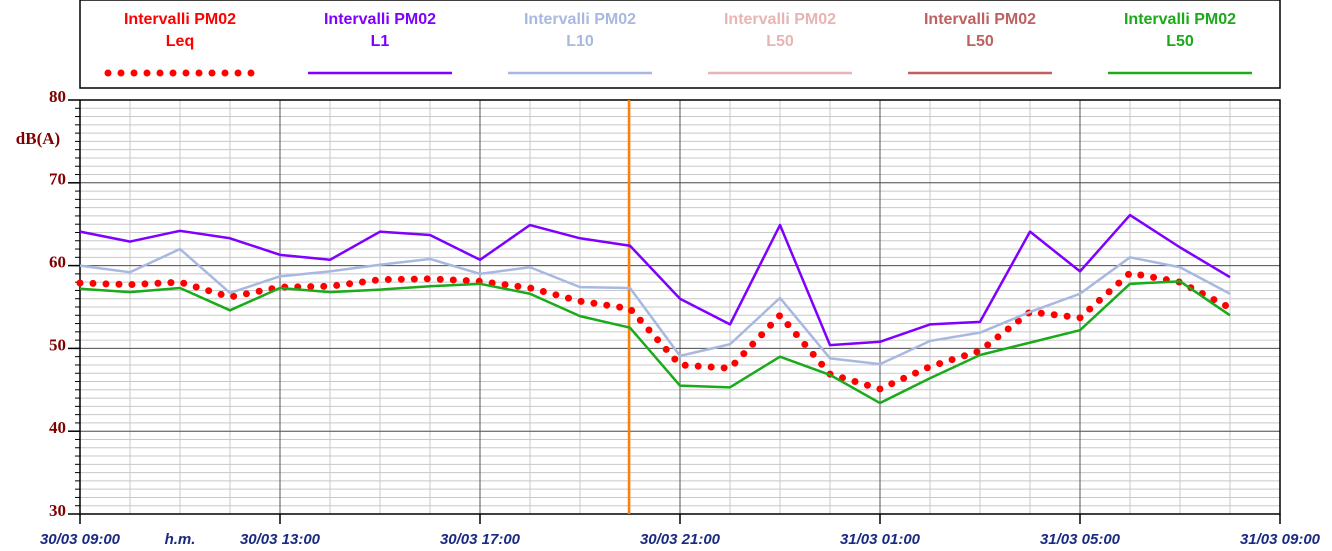  What do you see at coordinates (80, 539) in the screenshot?
I see `x-tick-label: 30/03 09:00` at bounding box center [80, 539].